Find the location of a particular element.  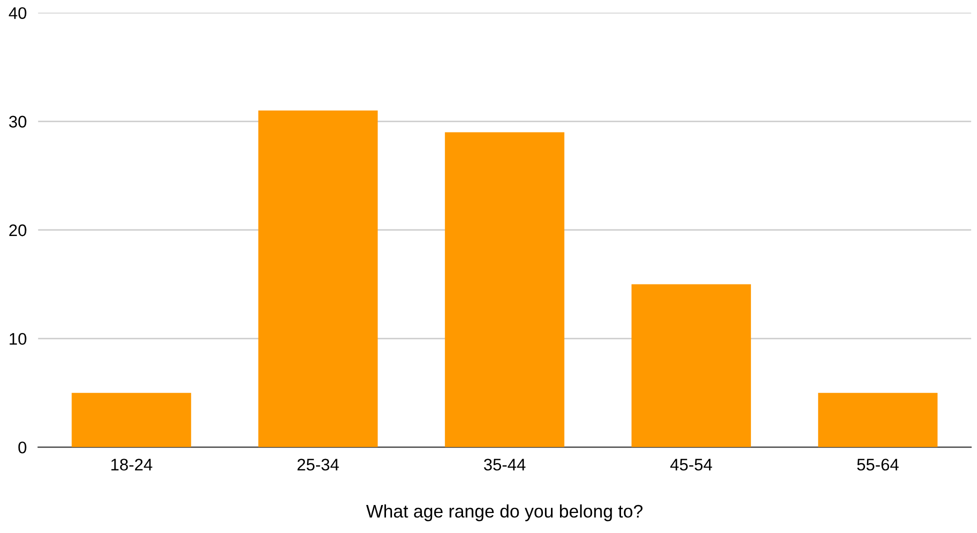

x-tick-label: 45-54 is located at coordinates (691, 464).